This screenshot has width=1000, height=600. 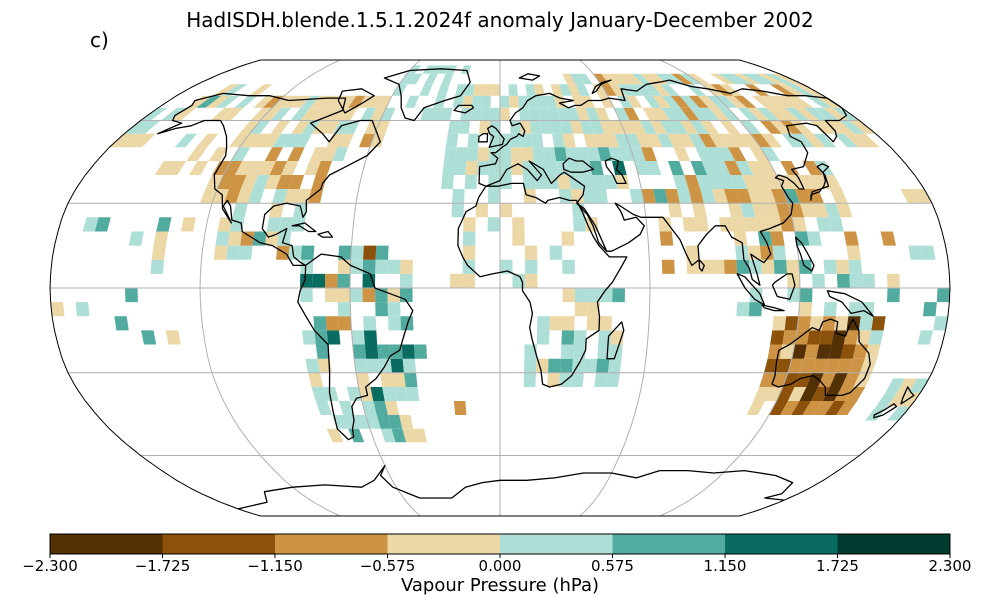 I want to click on coastline-great-britain, so click(x=496, y=136).